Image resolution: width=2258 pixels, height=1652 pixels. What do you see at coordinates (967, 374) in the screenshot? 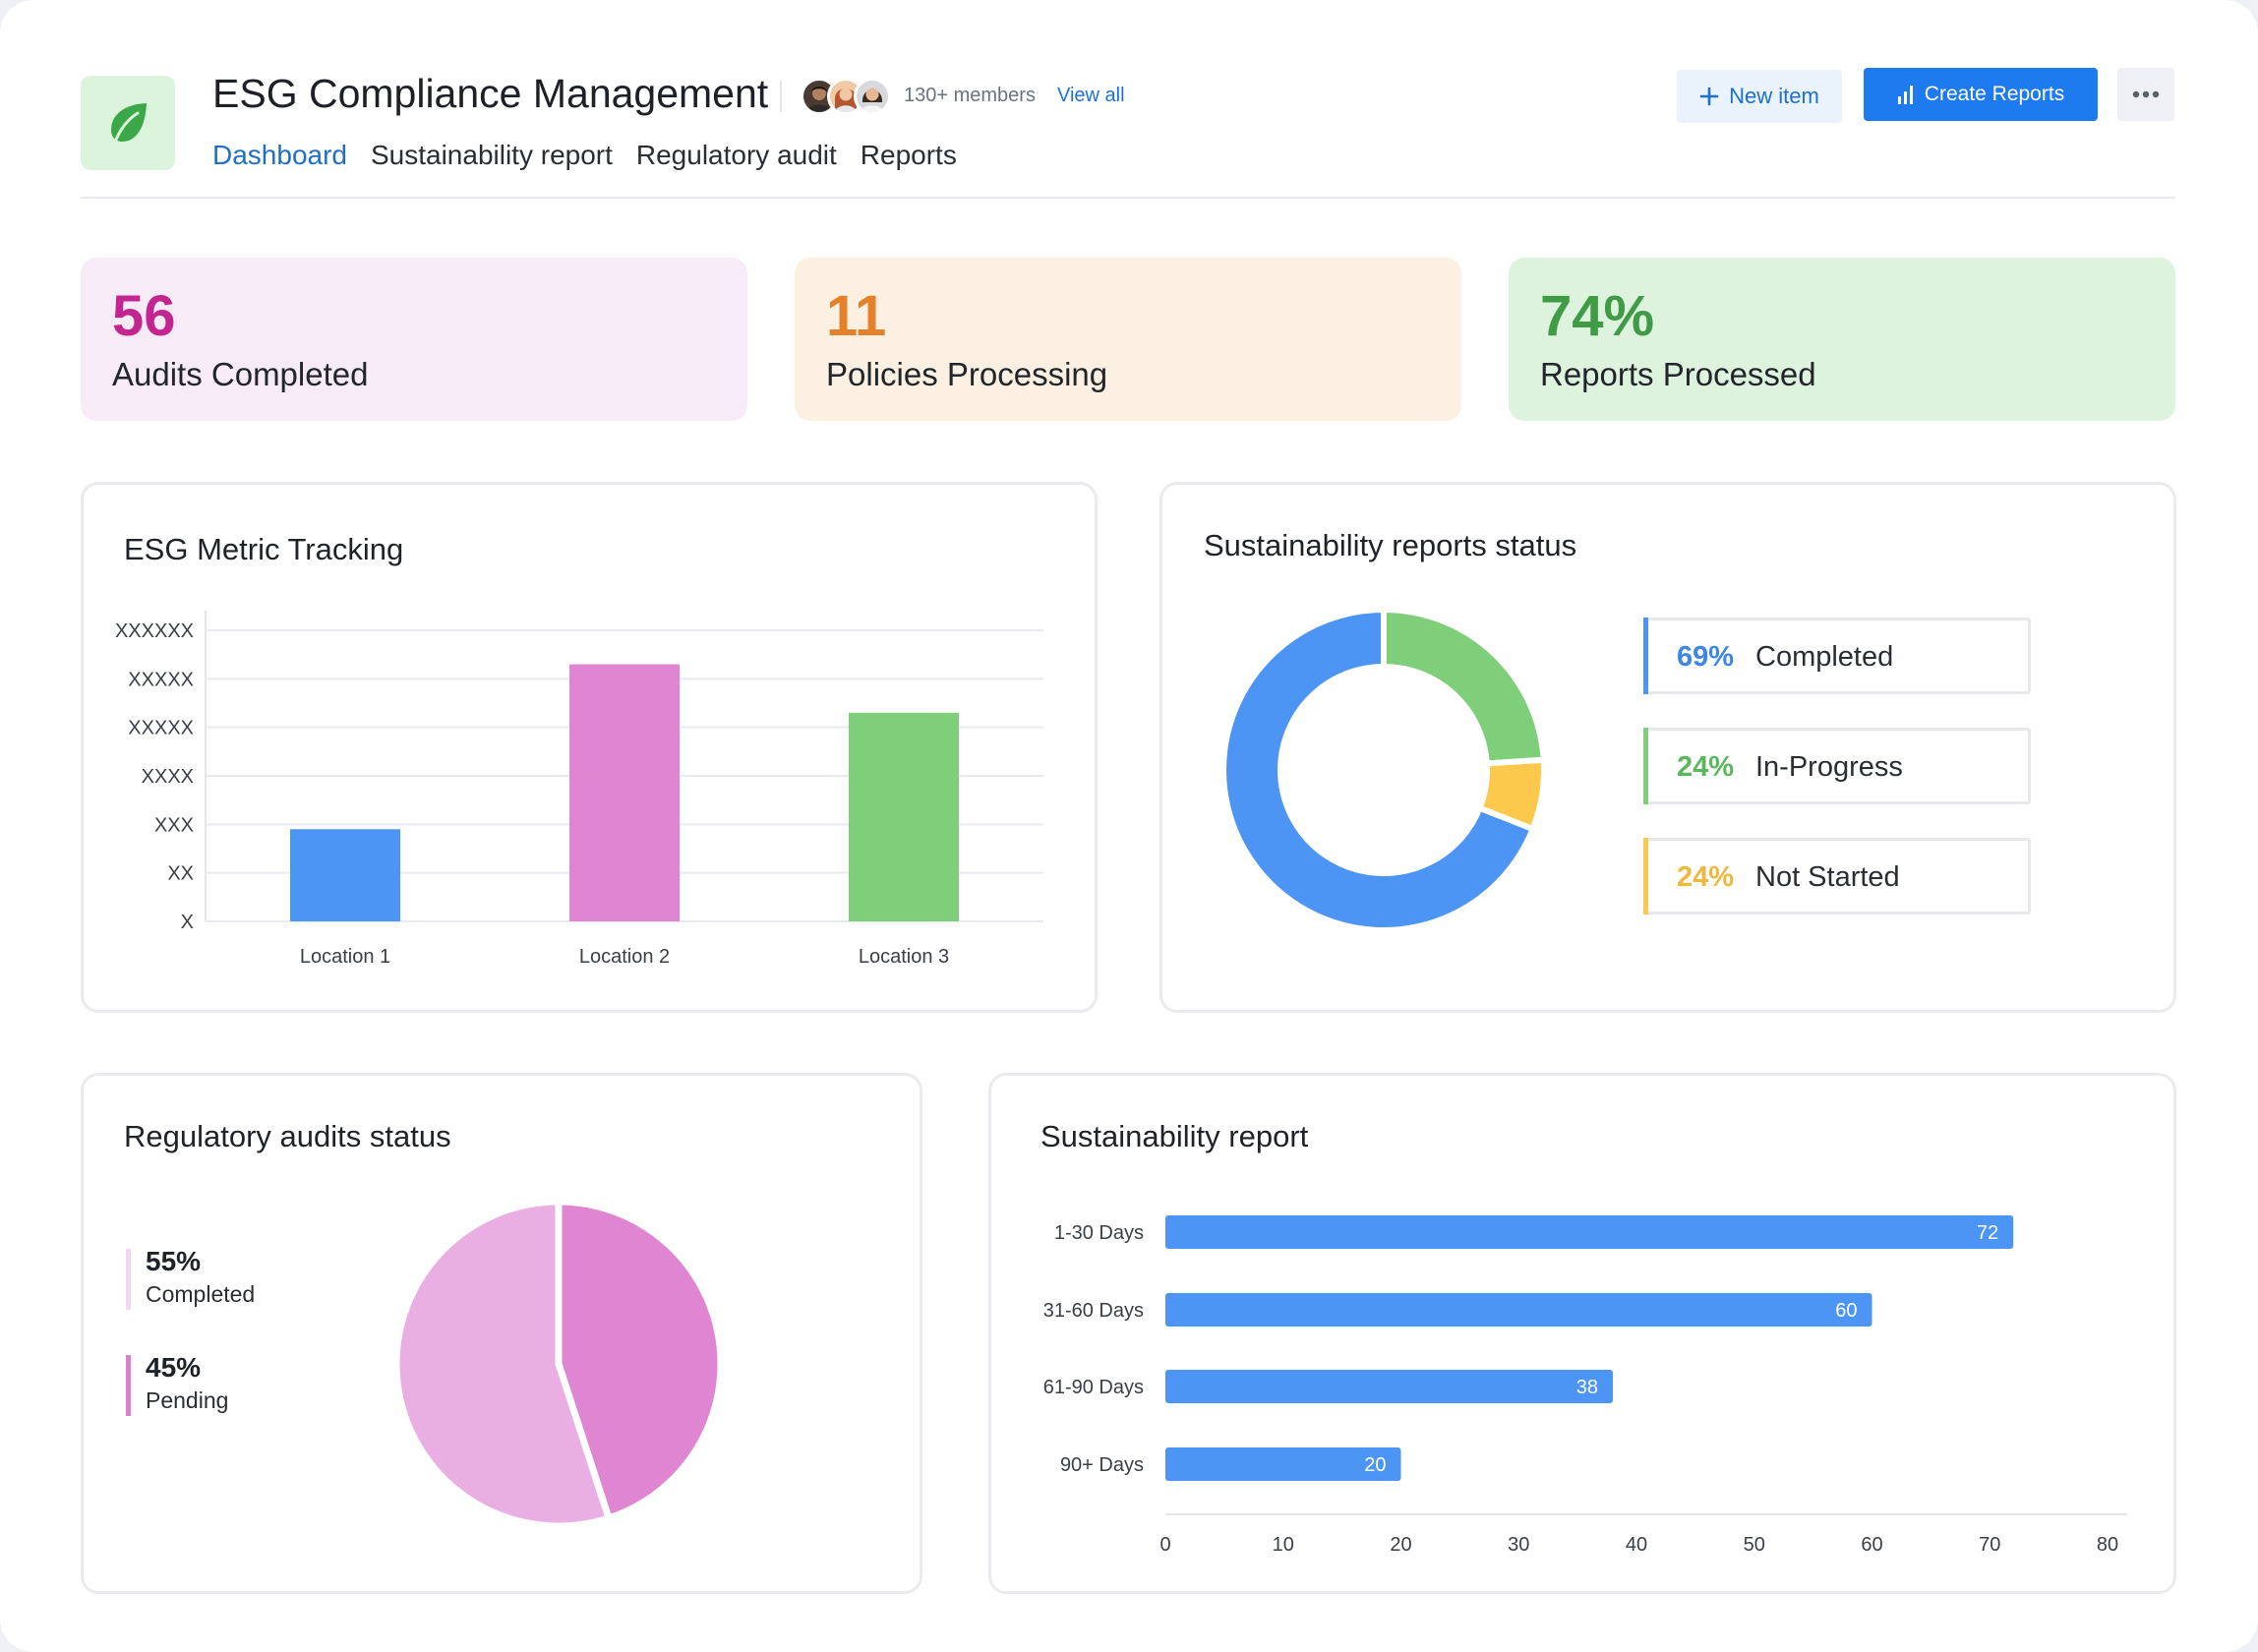
I see `kpi-label: Policies Processing` at bounding box center [967, 374].